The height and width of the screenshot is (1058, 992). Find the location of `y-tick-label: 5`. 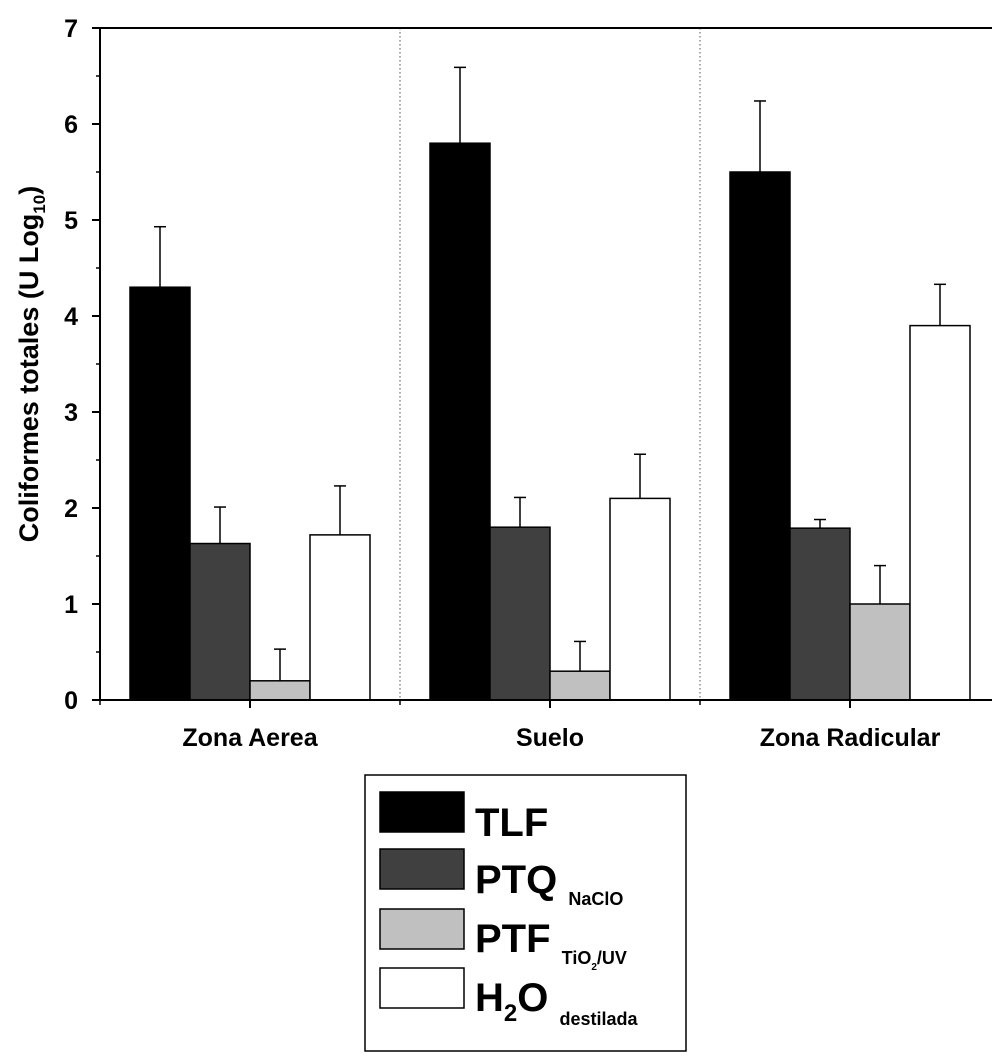

y-tick-label: 5 is located at coordinates (71, 221).